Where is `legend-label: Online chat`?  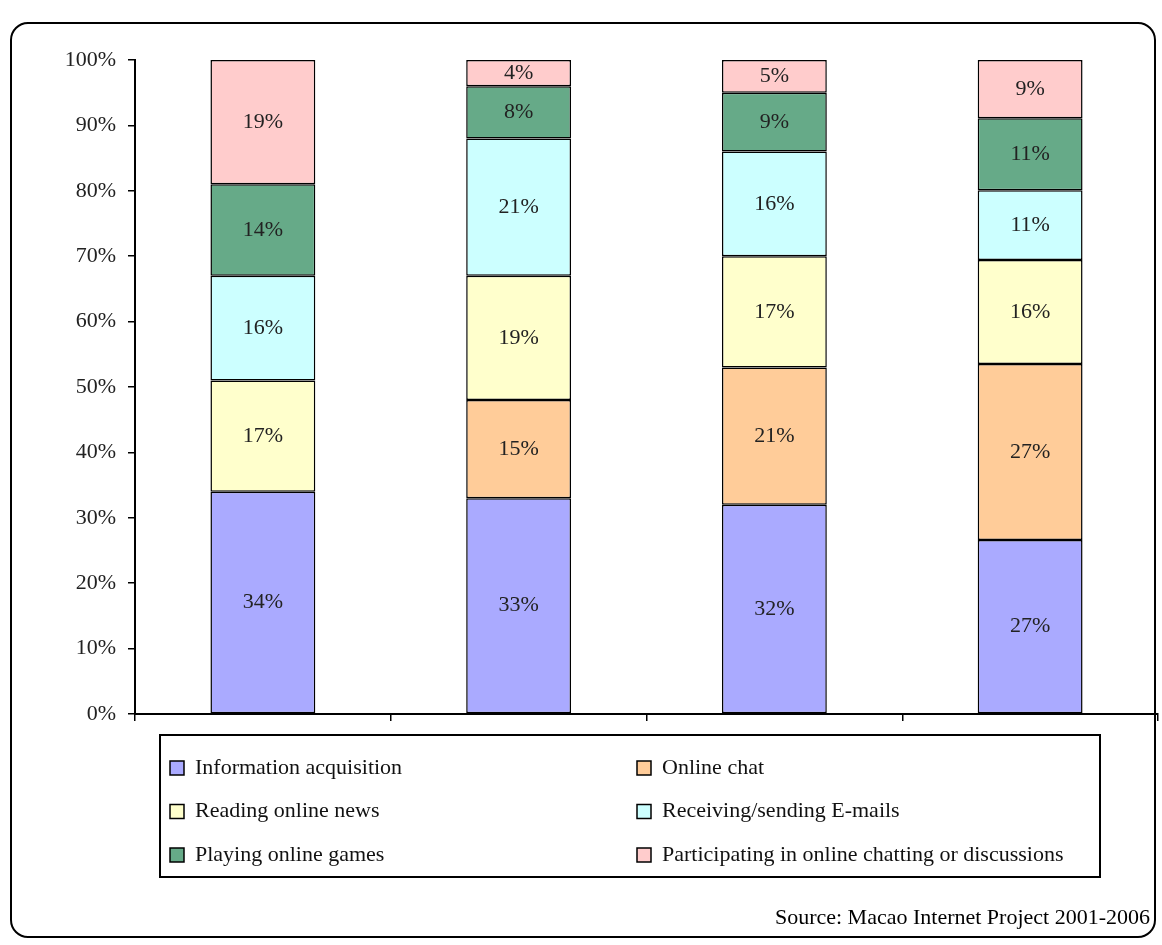 legend-label: Online chat is located at coordinates (713, 766).